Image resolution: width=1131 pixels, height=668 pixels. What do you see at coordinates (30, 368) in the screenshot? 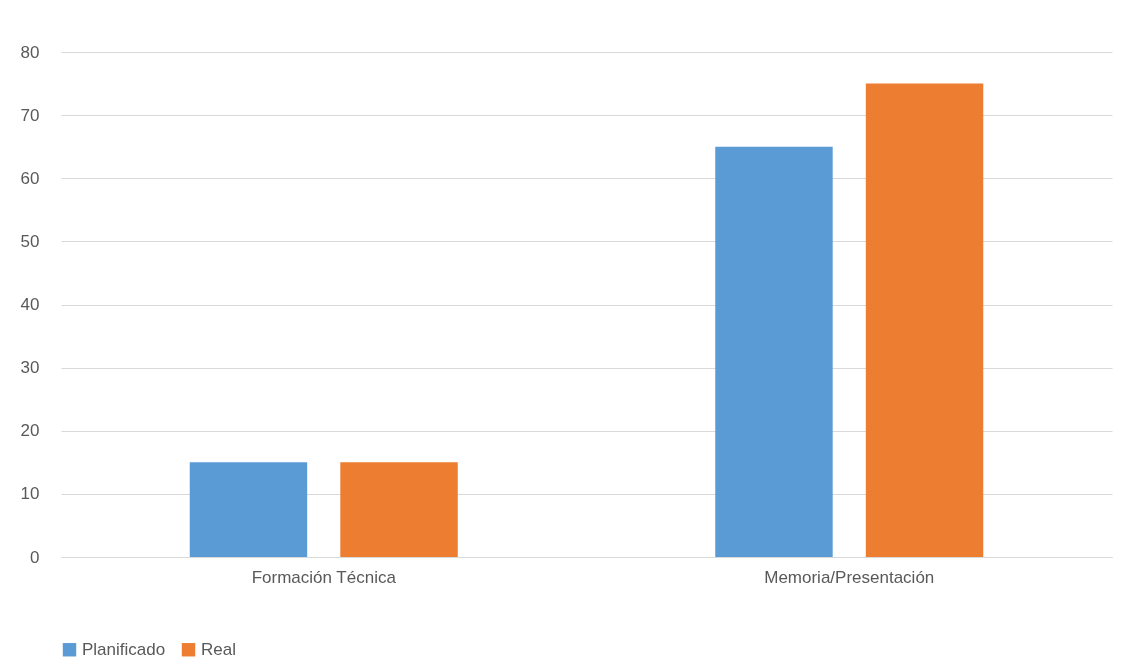
I see `y-tick-label: 30` at bounding box center [30, 368].